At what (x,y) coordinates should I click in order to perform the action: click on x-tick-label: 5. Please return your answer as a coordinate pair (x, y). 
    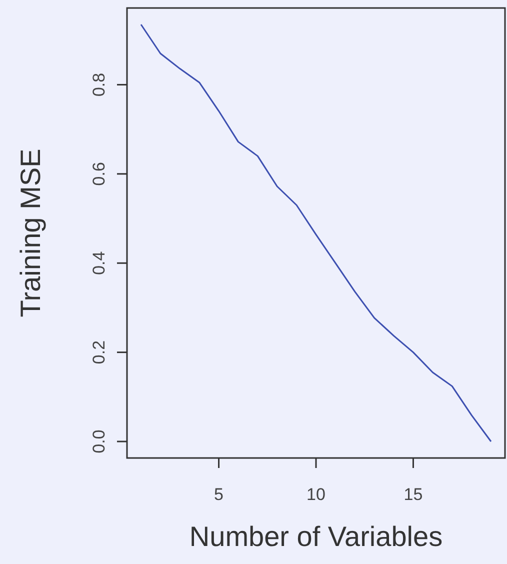
    Looking at the image, I should click on (219, 494).